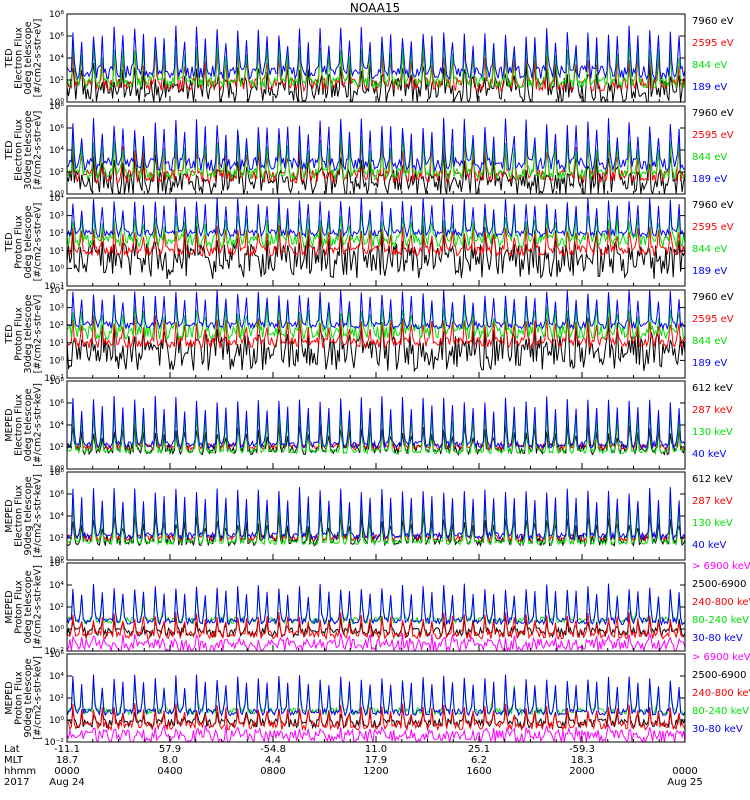 The width and height of the screenshot is (750, 800). I want to click on time-axis-row-label: hhmm, so click(20, 771).